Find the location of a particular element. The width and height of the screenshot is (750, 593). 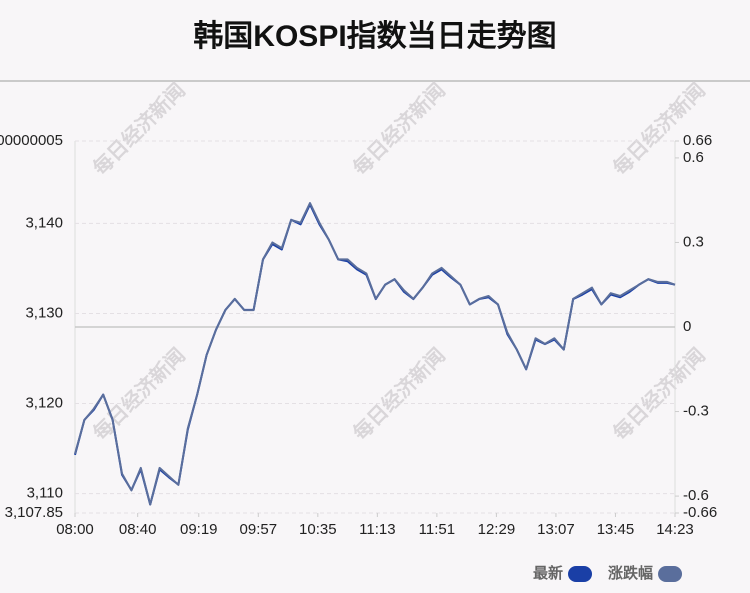

y-tick-label: 3,130 is located at coordinates (44, 312).